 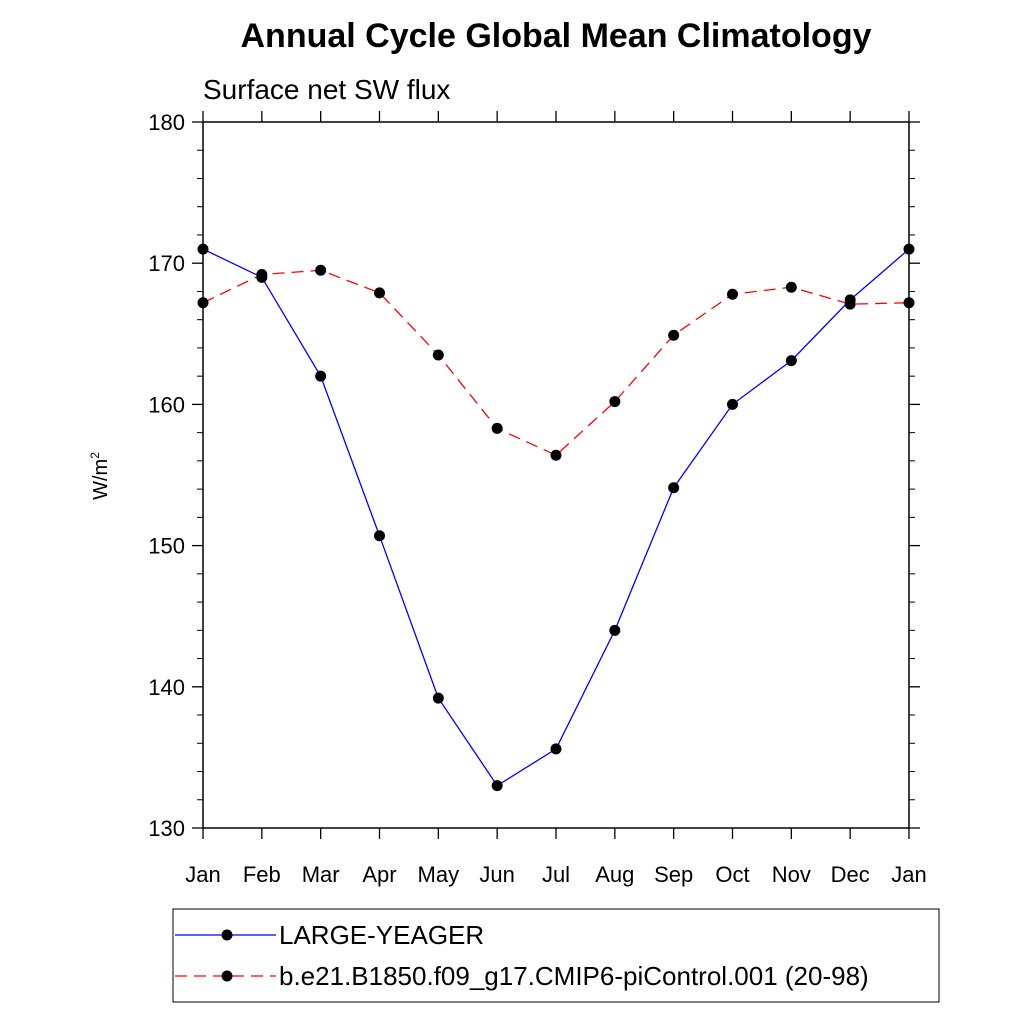 I want to click on x-tick-label: Jun, so click(x=496, y=874).